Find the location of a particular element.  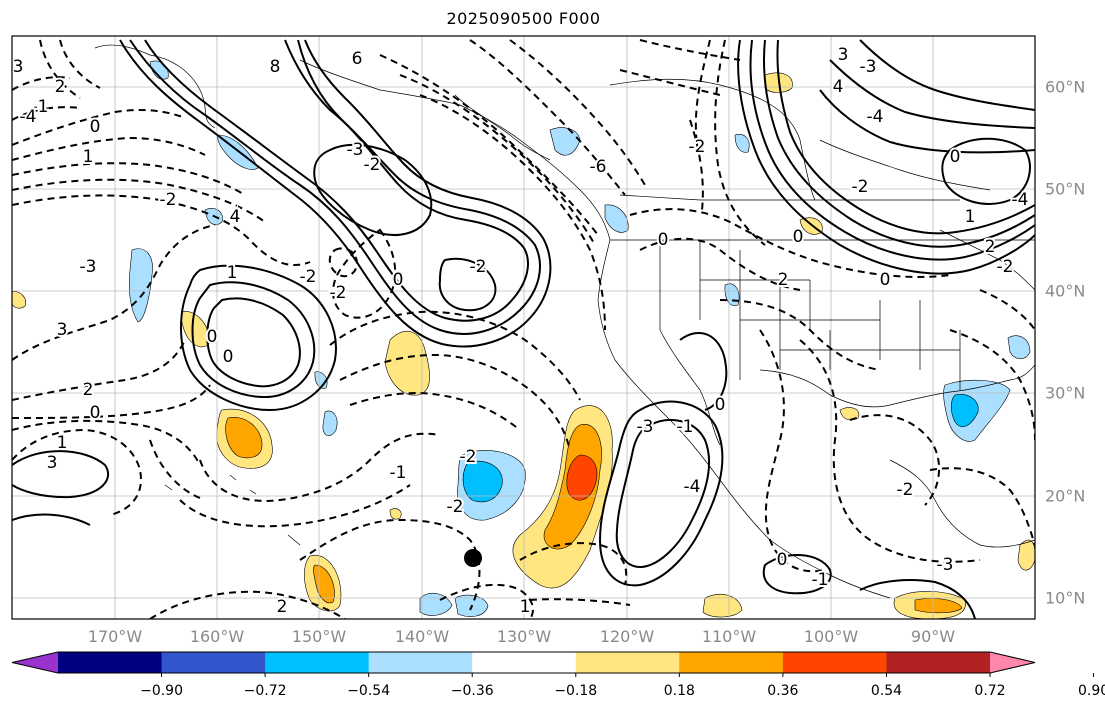

lon-label: 130°W is located at coordinates (524, 636).